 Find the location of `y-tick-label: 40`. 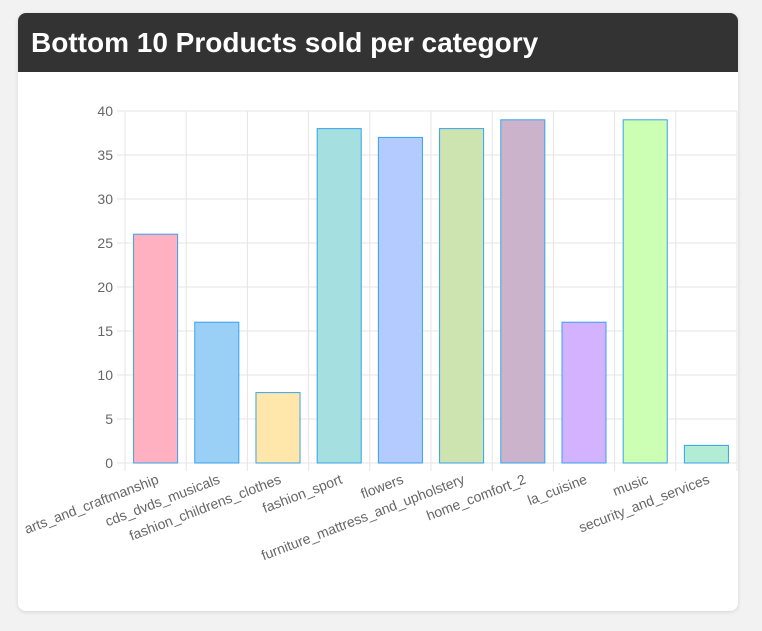

y-tick-label: 40 is located at coordinates (105, 111).